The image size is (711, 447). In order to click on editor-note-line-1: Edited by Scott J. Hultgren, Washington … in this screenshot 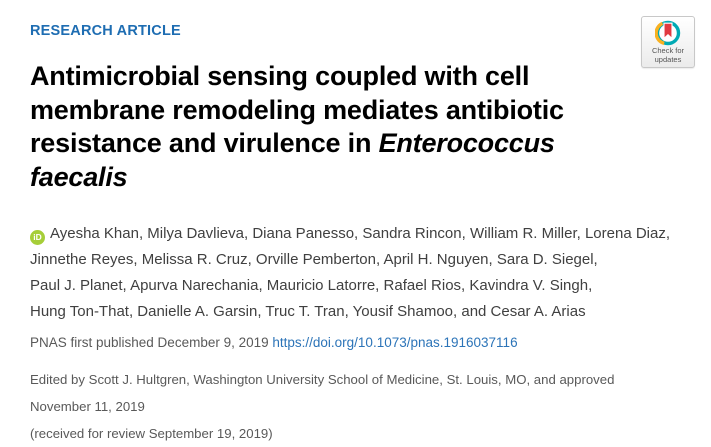, I will do `click(322, 393)`.